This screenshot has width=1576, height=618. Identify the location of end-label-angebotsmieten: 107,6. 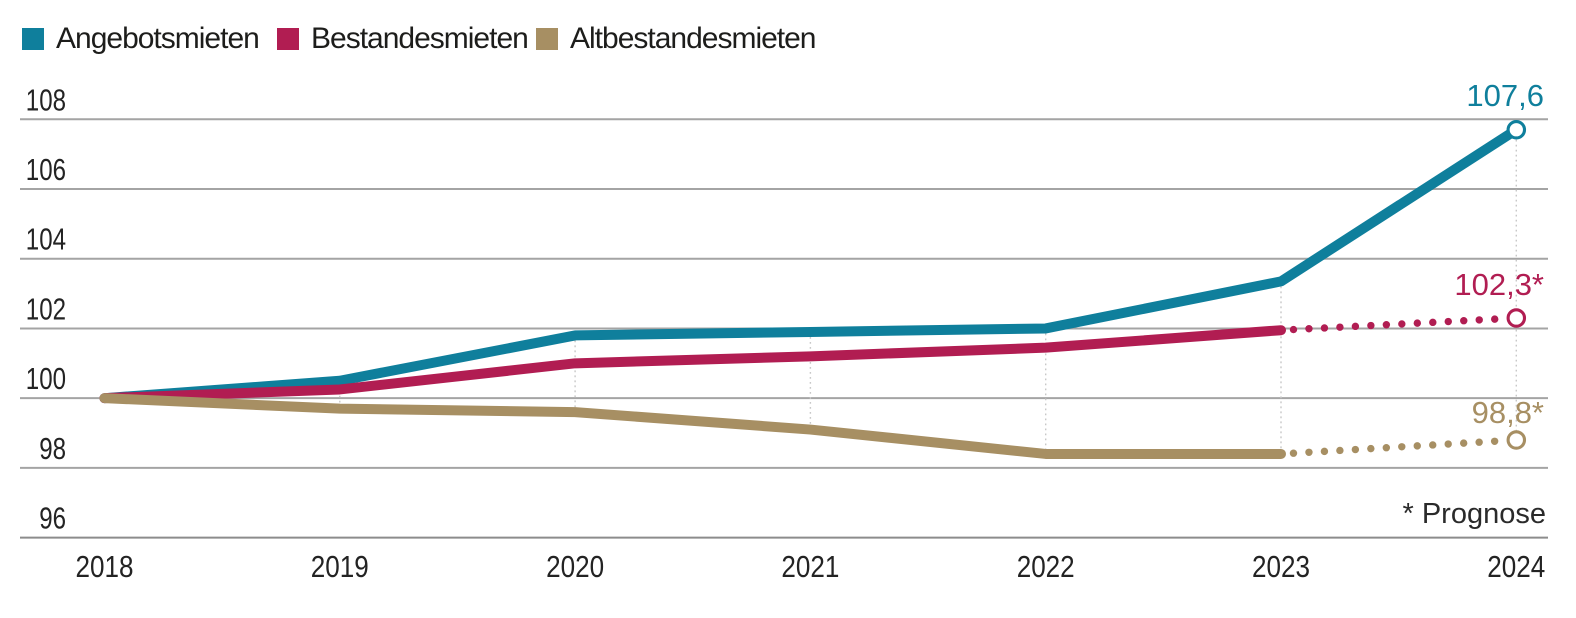
(1505, 95).